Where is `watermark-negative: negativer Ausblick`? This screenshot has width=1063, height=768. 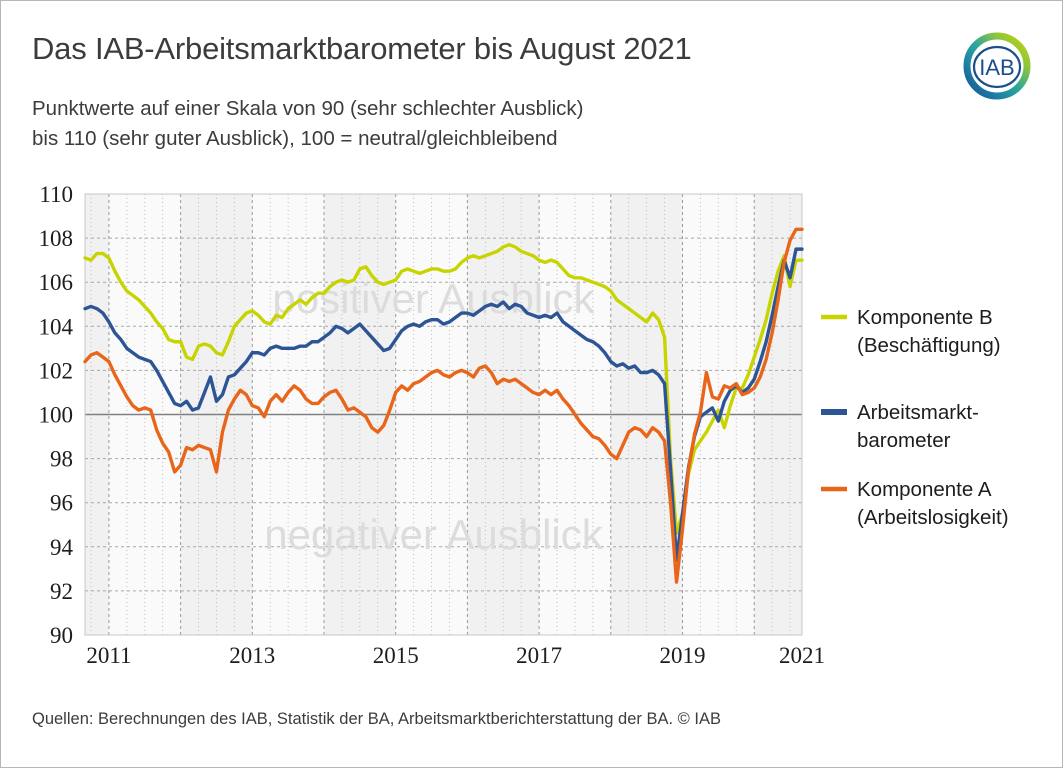 watermark-negative: negativer Ausblick is located at coordinates (434, 534).